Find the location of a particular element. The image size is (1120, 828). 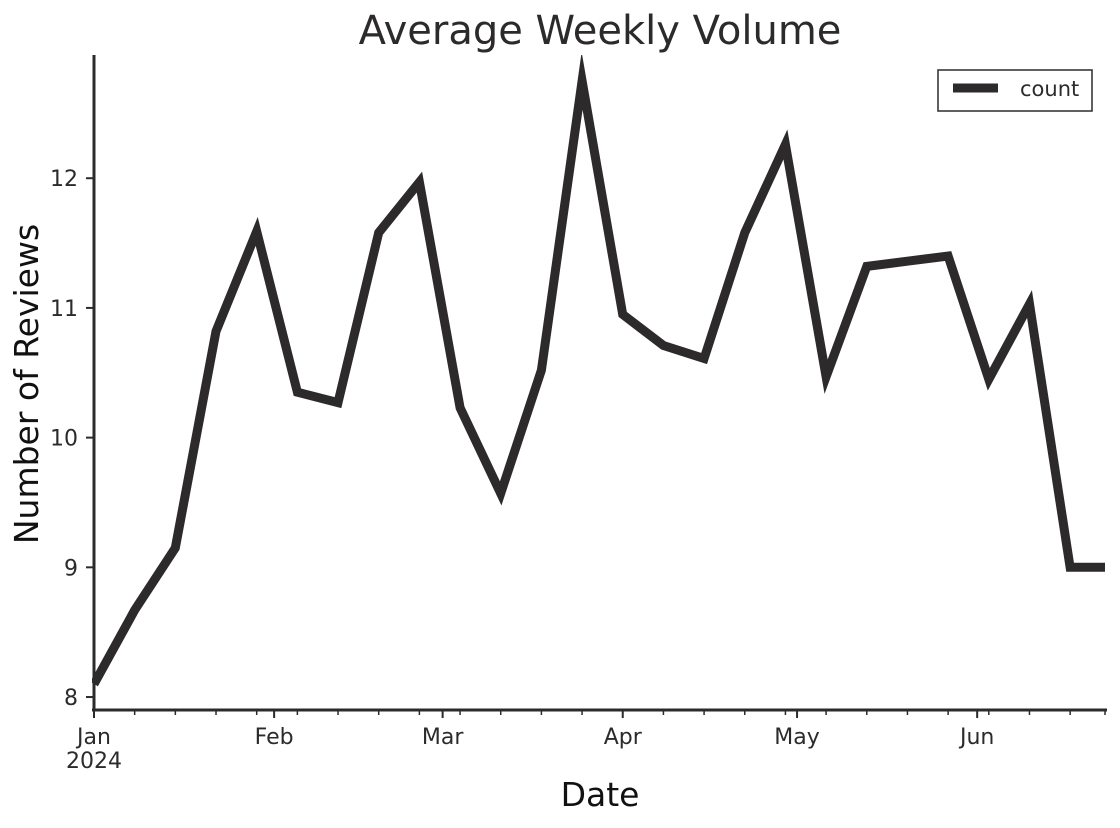

y-tick-label: 12 is located at coordinates (64, 179).